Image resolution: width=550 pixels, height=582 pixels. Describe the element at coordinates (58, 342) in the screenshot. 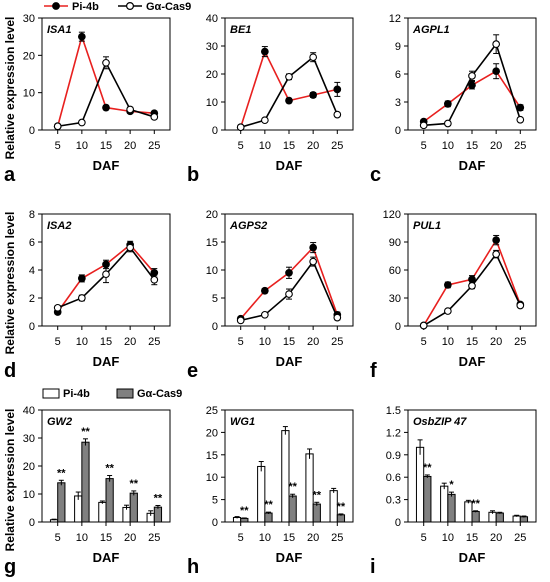

I see `xtick-label-d-0: 5` at that location.